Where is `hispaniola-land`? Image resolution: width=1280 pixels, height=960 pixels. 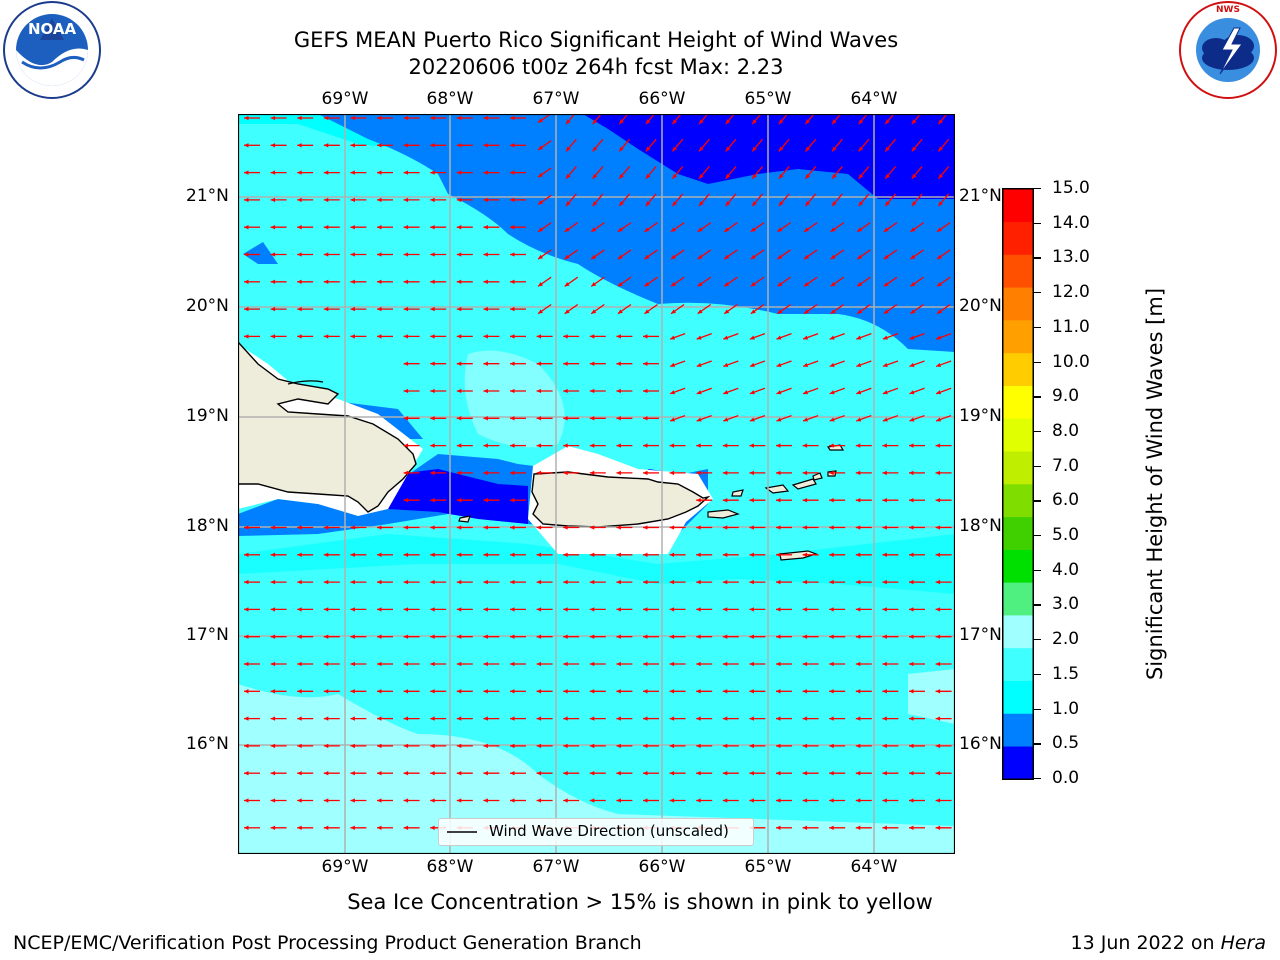
hispaniola-land is located at coordinates (327, 426).